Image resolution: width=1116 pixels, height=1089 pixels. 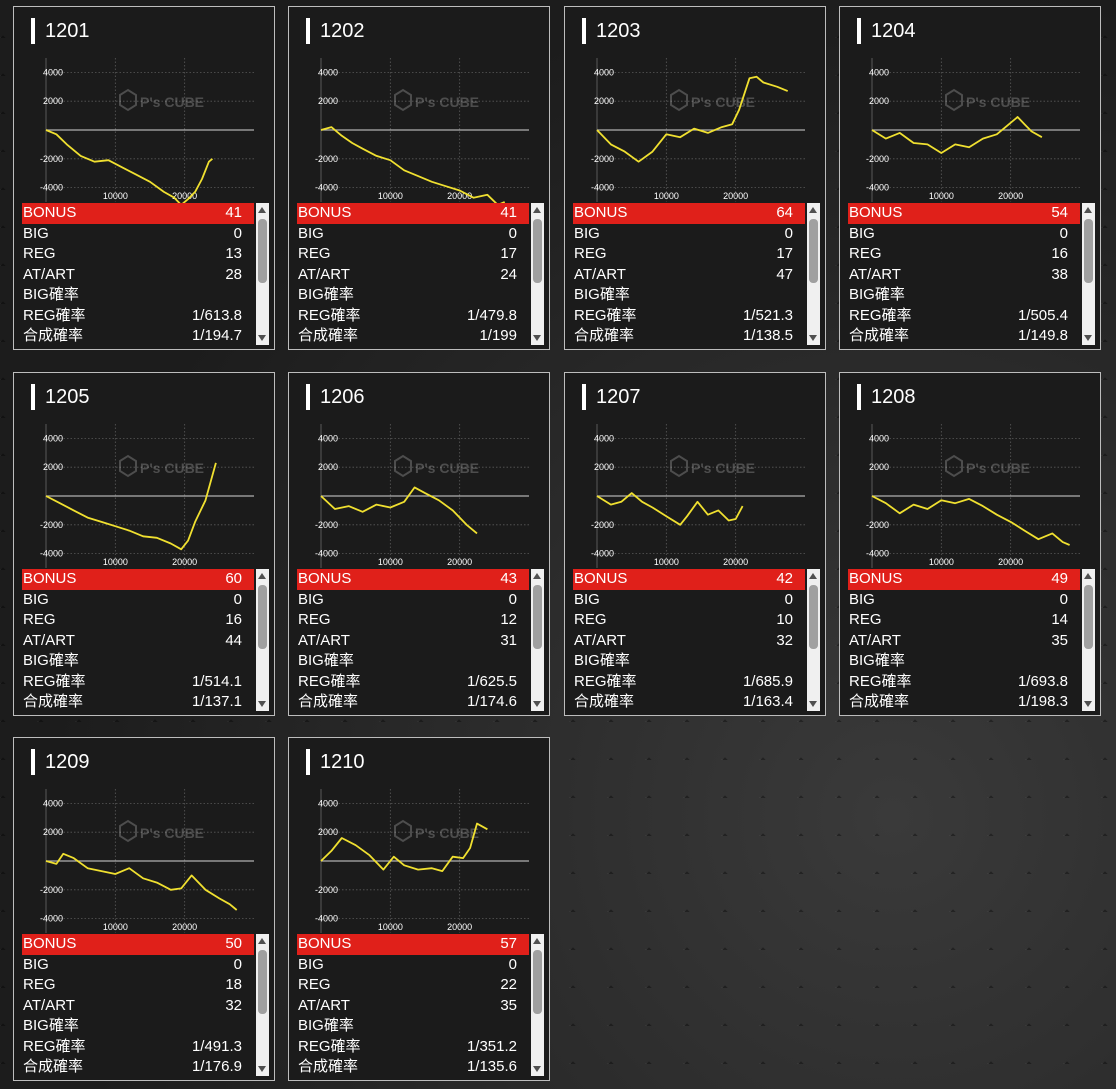 What do you see at coordinates (508, 984) in the screenshot?
I see `reg-row-value: 22` at bounding box center [508, 984].